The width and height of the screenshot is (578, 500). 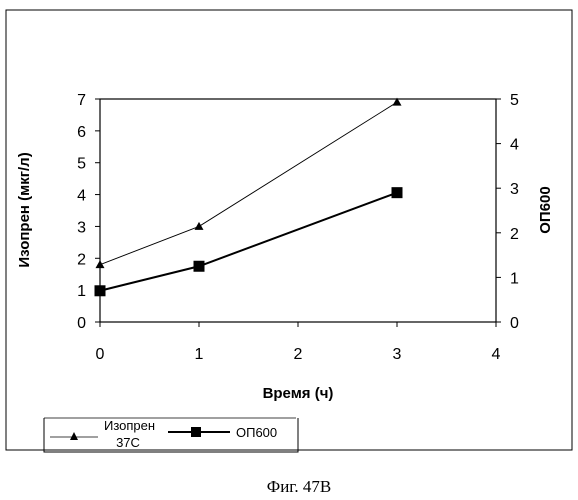 What do you see at coordinates (81, 164) in the screenshot?
I see `y-left-tick-label: 5` at bounding box center [81, 164].